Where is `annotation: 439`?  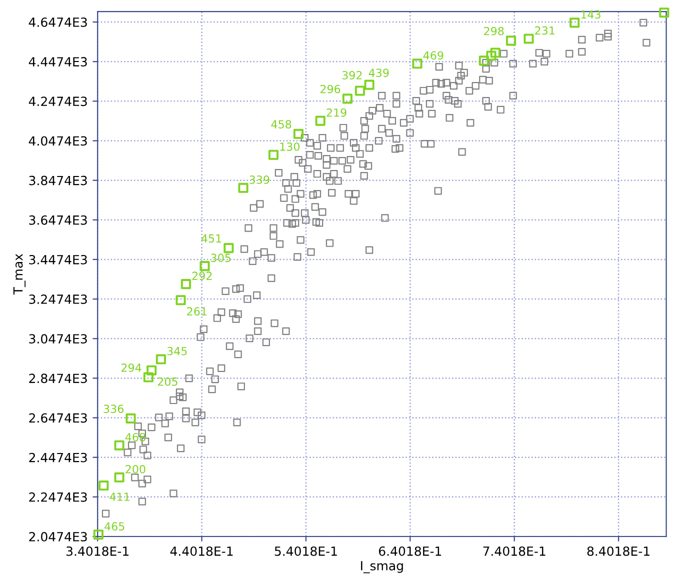
annotation: 439 is located at coordinates (378, 73).